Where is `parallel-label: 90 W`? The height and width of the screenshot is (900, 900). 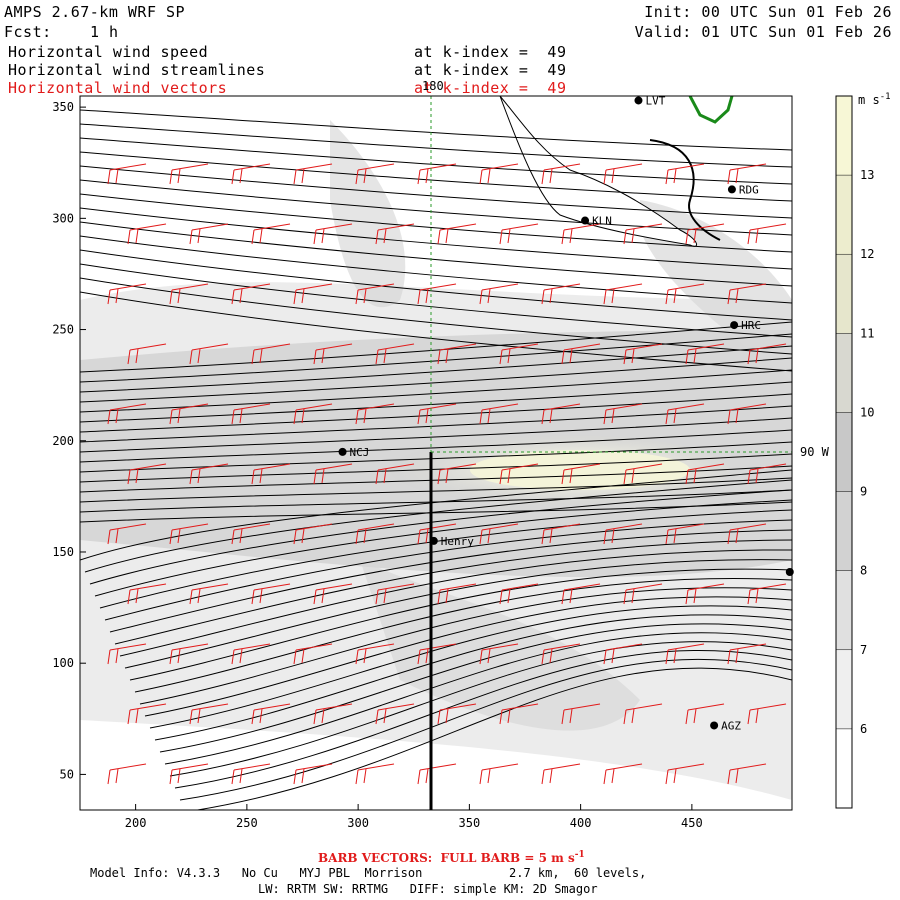
parallel-label: 90 W is located at coordinates (815, 452).